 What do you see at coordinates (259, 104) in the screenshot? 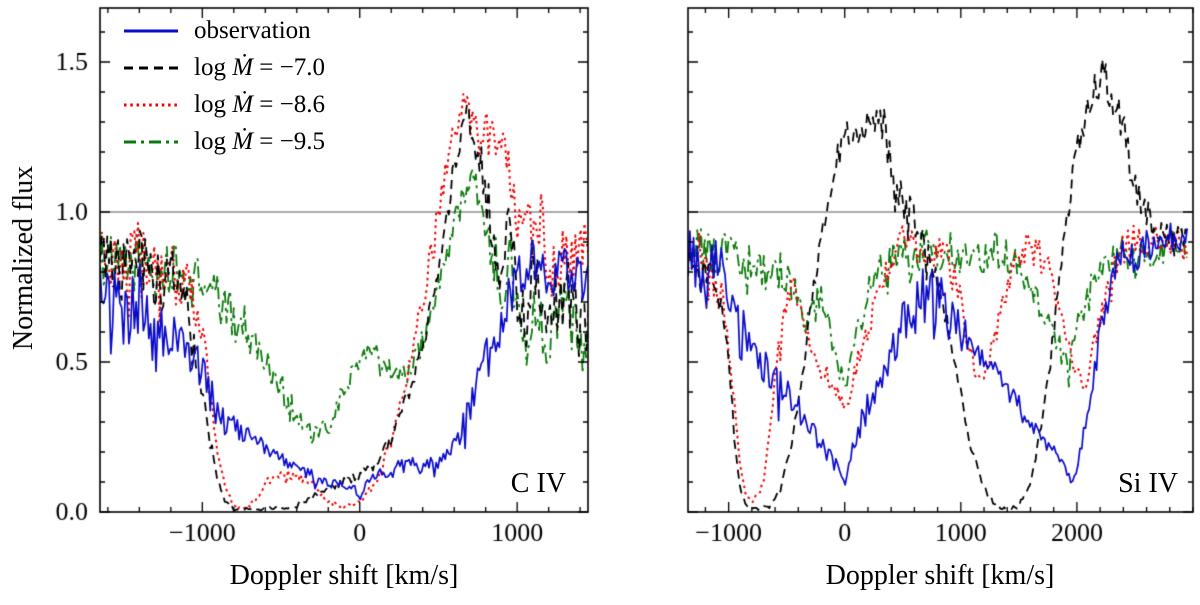
I see `legend-label-mdot-8.6: log Ṁ = −8.6` at bounding box center [259, 104].